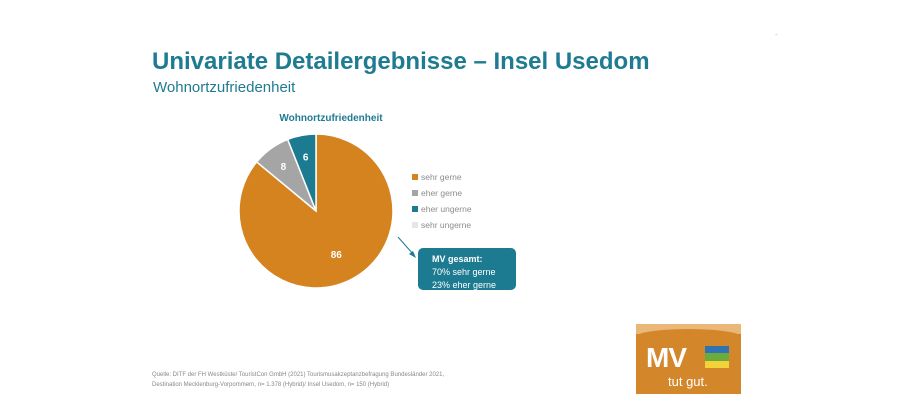  I want to click on pie-data-label-eher-ungerne: 6, so click(306, 158).